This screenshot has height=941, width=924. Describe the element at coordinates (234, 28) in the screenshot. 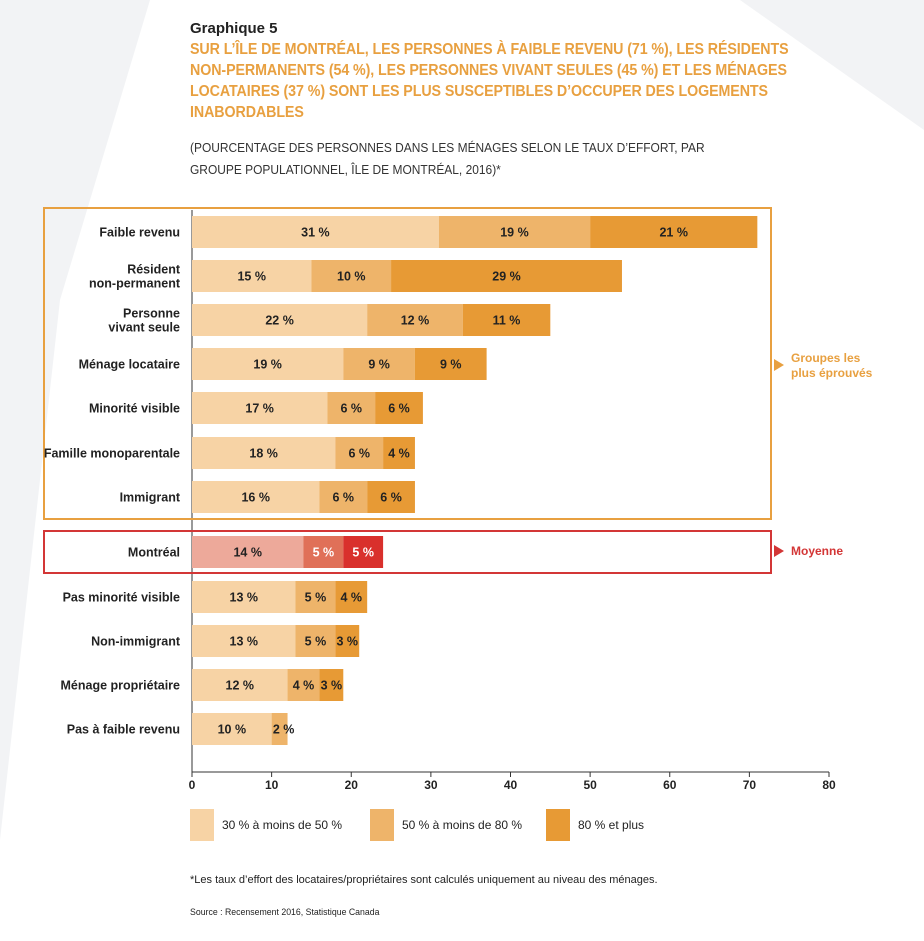

I see `graph-number: Graphique 5` at that location.